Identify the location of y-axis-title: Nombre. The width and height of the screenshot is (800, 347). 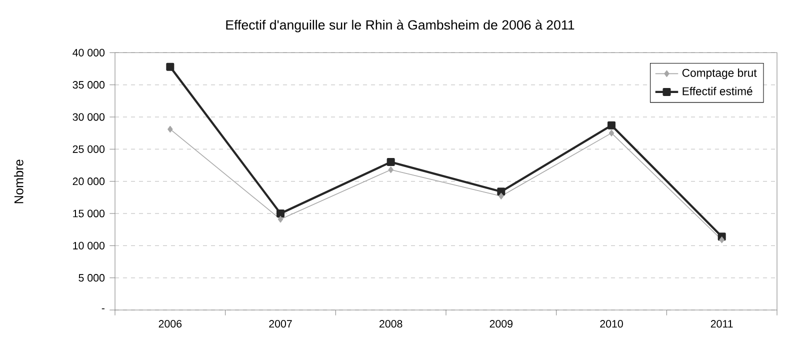
(19, 182).